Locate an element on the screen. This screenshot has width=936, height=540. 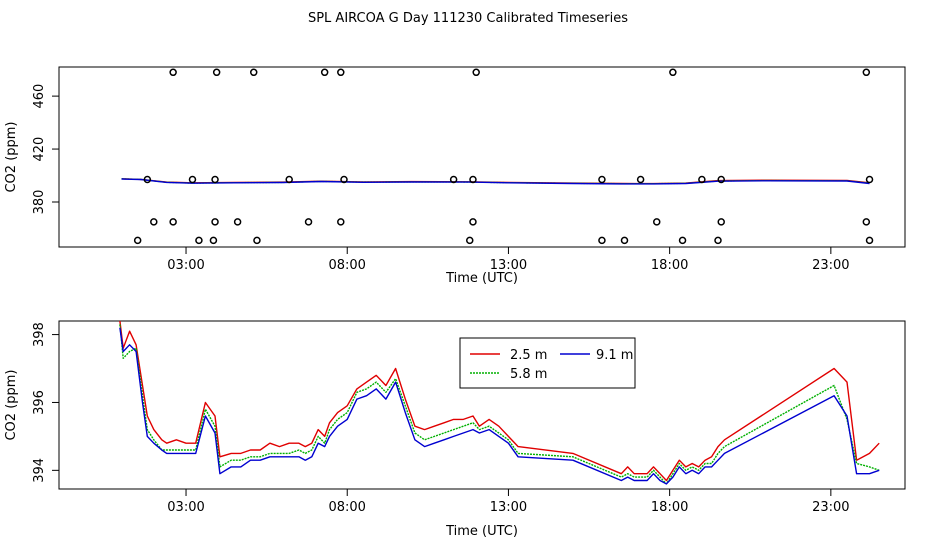
bottom-y-tick-label: 394 is located at coordinates (39, 470).